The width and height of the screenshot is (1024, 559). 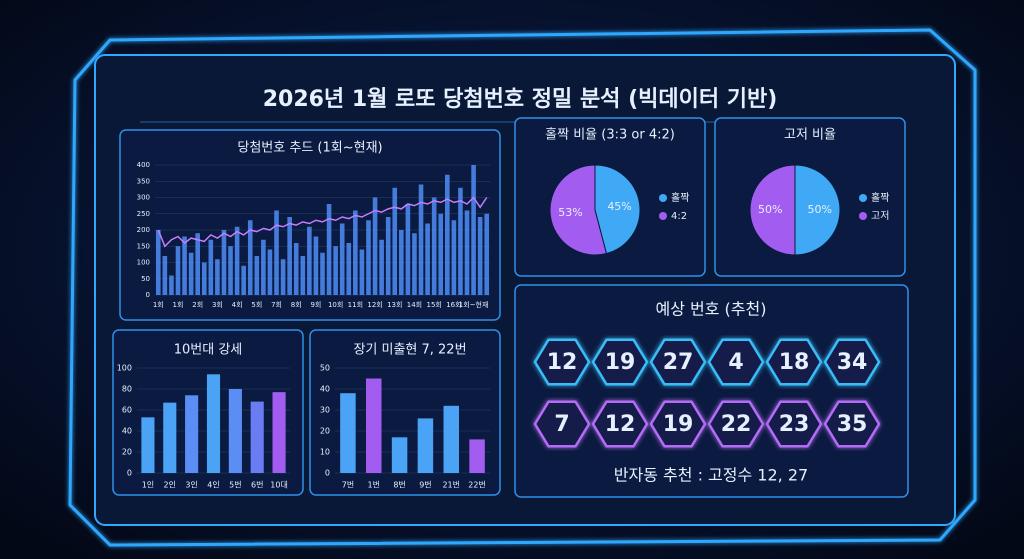 I want to click on x-tick-label: 5번, so click(x=235, y=485).